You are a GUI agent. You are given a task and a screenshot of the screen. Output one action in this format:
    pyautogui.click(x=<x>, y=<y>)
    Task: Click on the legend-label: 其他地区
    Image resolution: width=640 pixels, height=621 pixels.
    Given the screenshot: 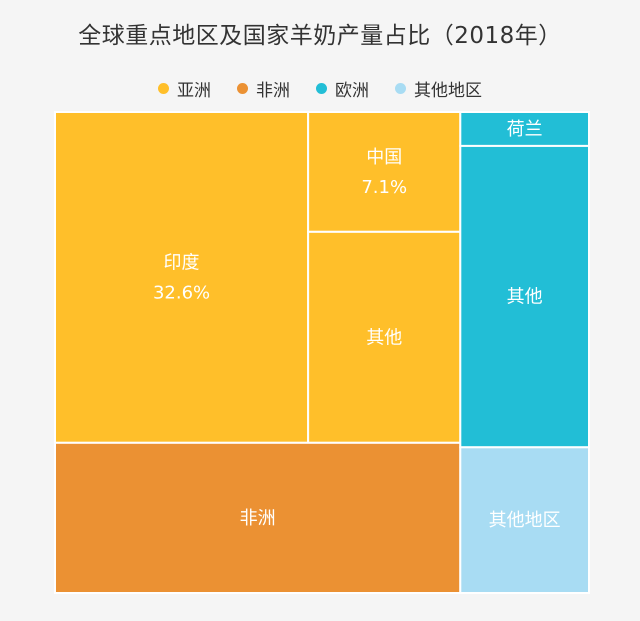 What is the action you would take?
    pyautogui.click(x=448, y=91)
    